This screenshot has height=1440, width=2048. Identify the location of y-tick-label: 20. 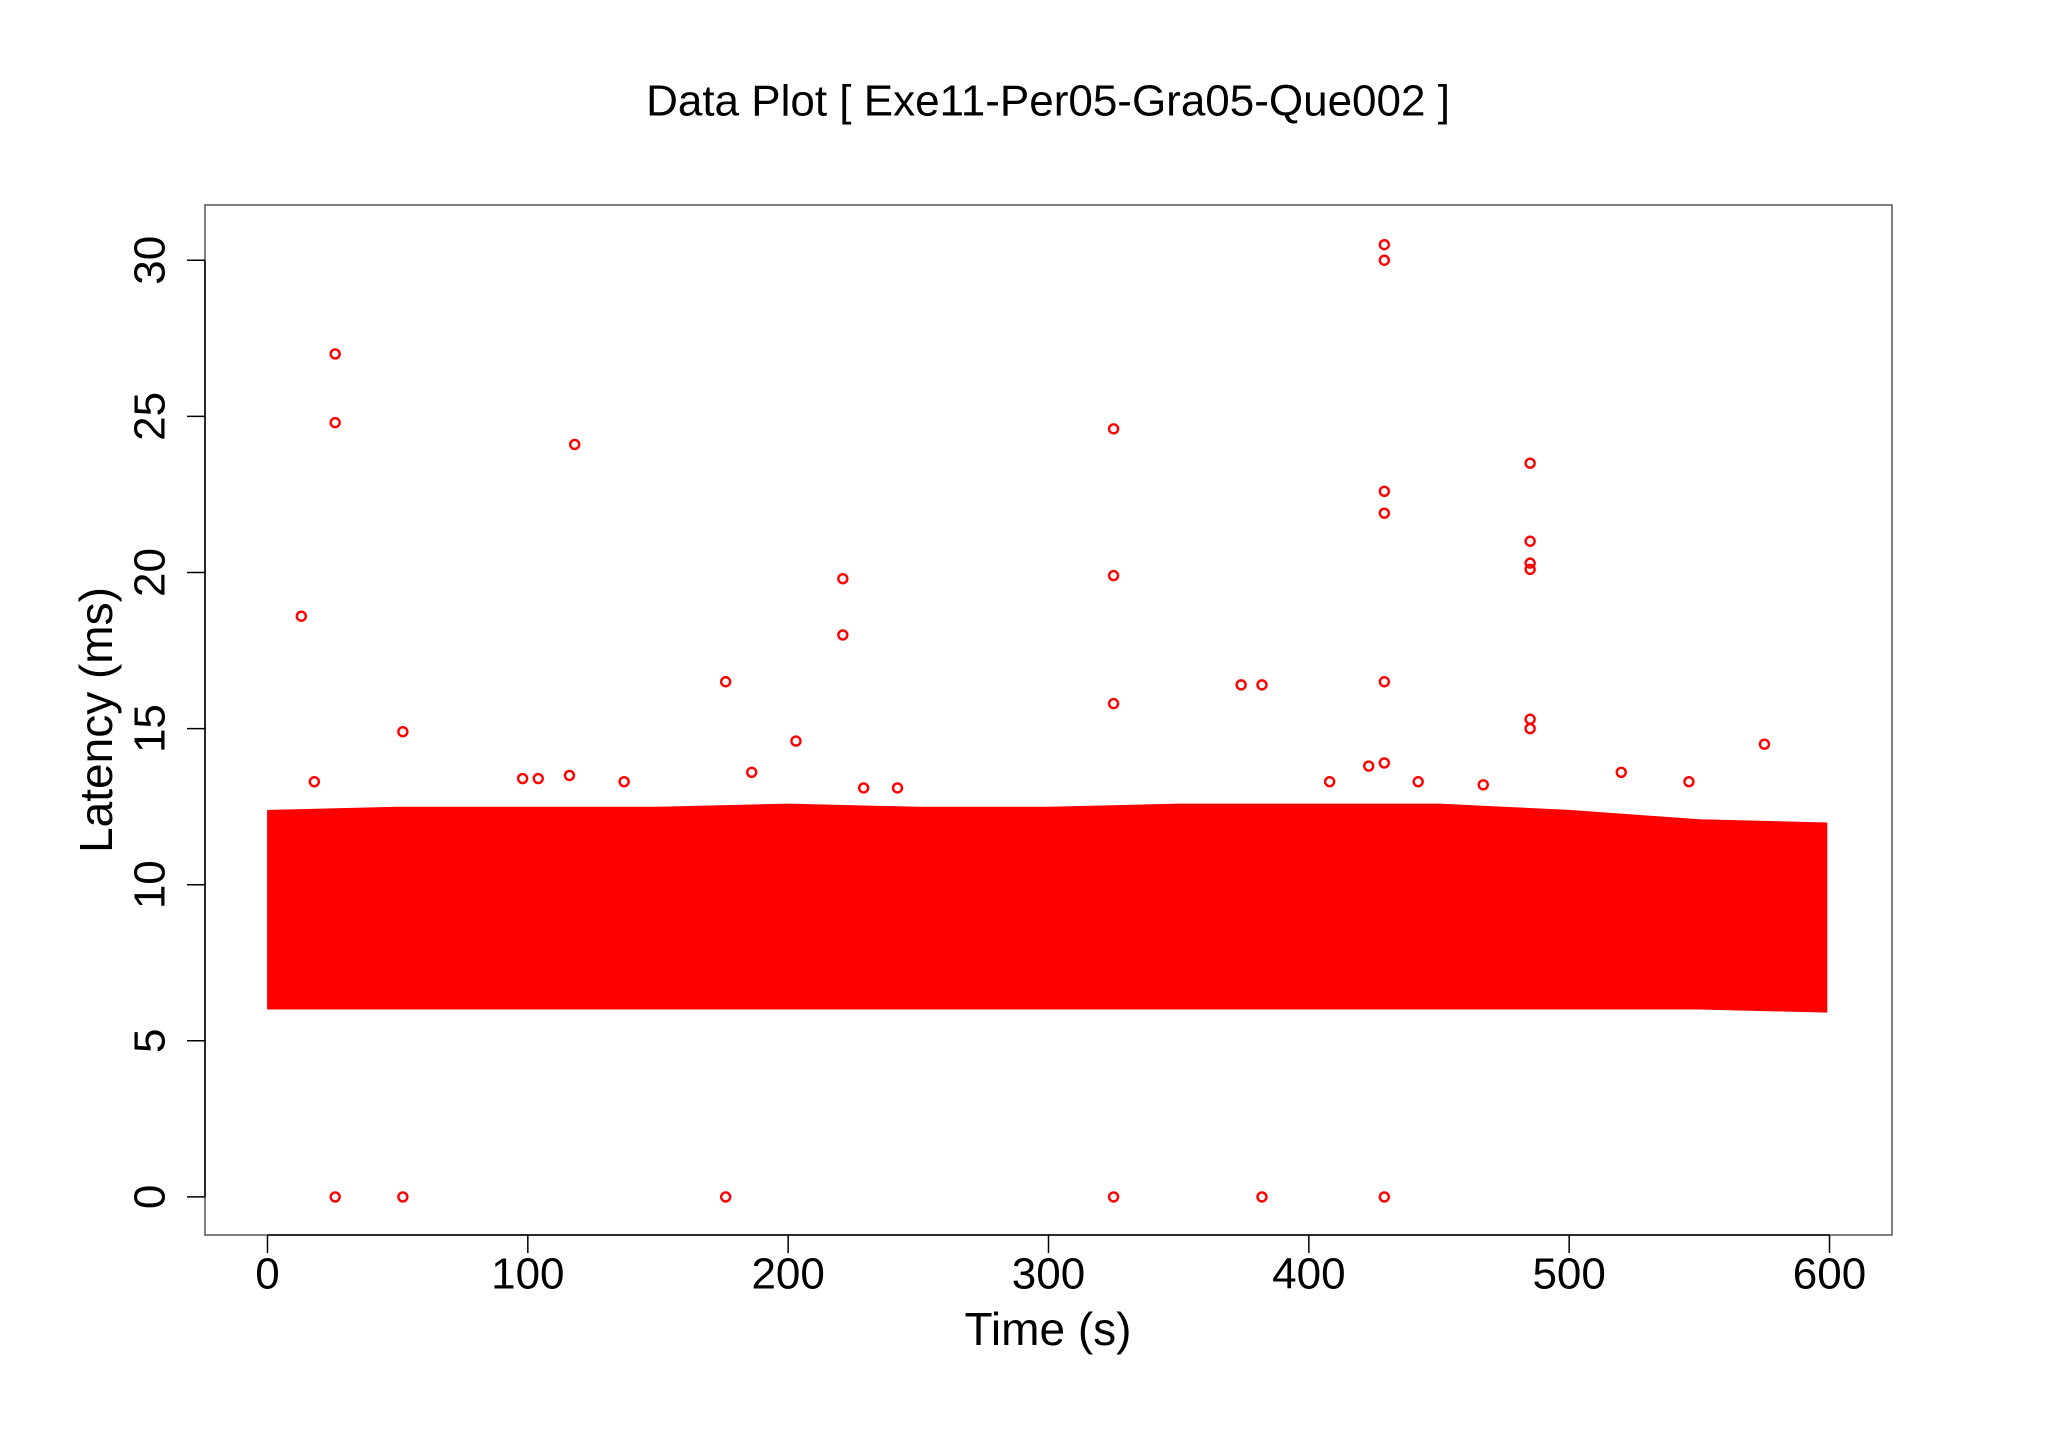
(150, 572).